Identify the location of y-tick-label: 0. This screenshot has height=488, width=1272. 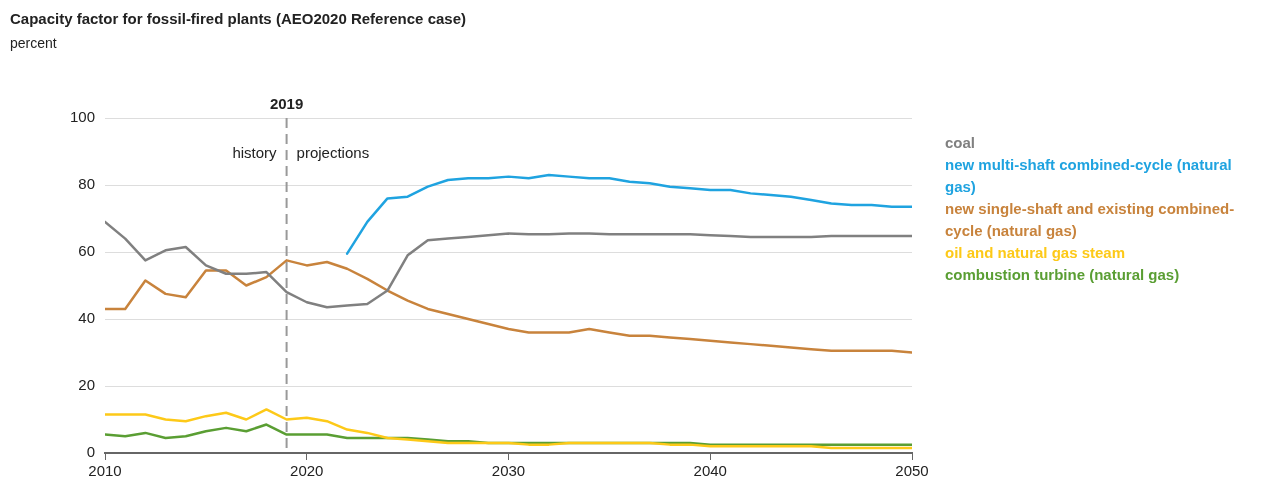
(91, 452).